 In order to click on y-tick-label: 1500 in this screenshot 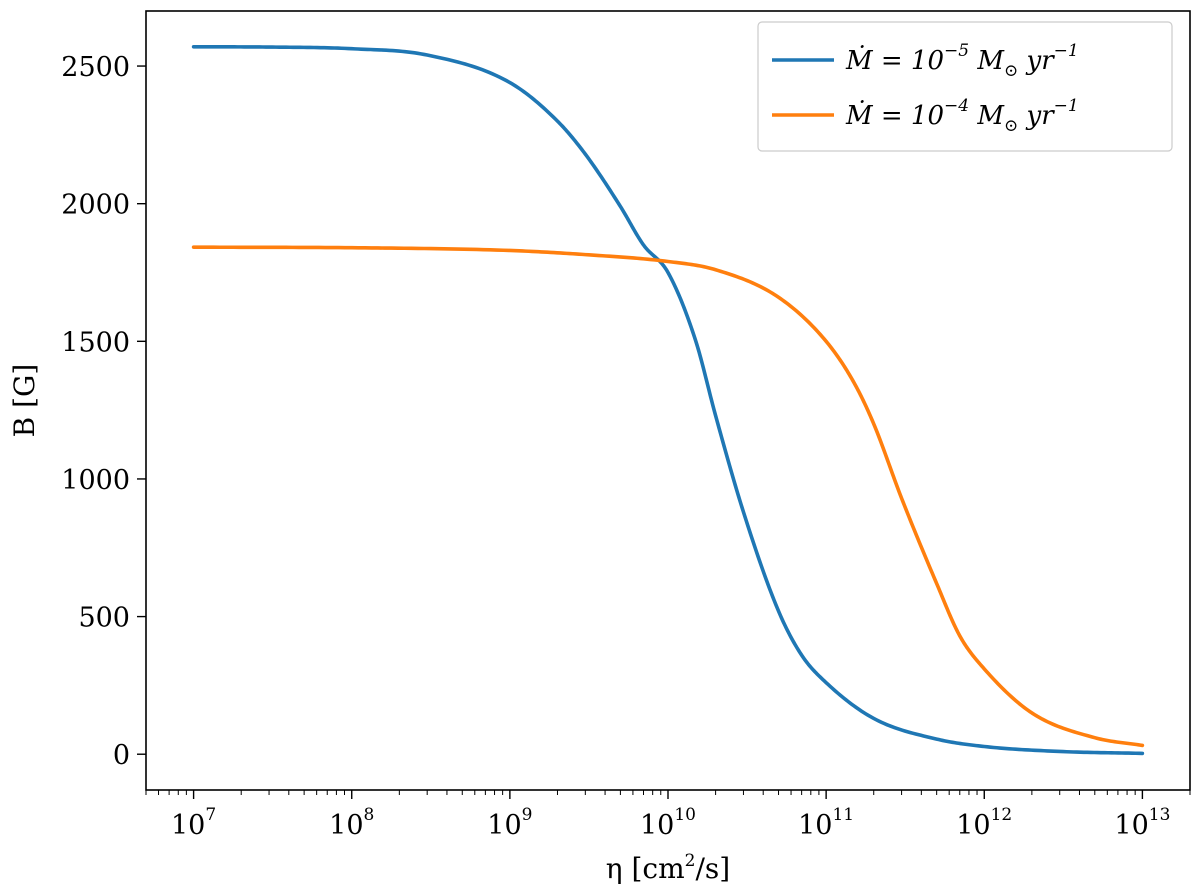, I will do `click(95, 342)`.